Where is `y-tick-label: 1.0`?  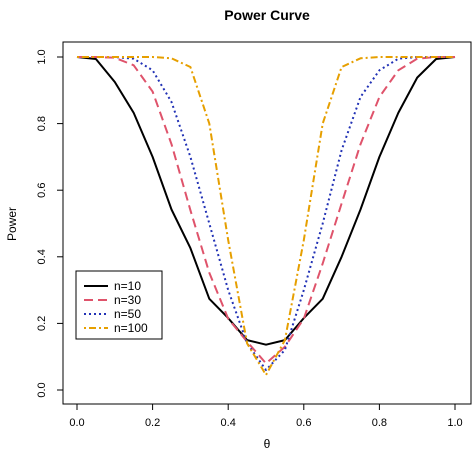 y-tick-label: 1.0 is located at coordinates (42, 56).